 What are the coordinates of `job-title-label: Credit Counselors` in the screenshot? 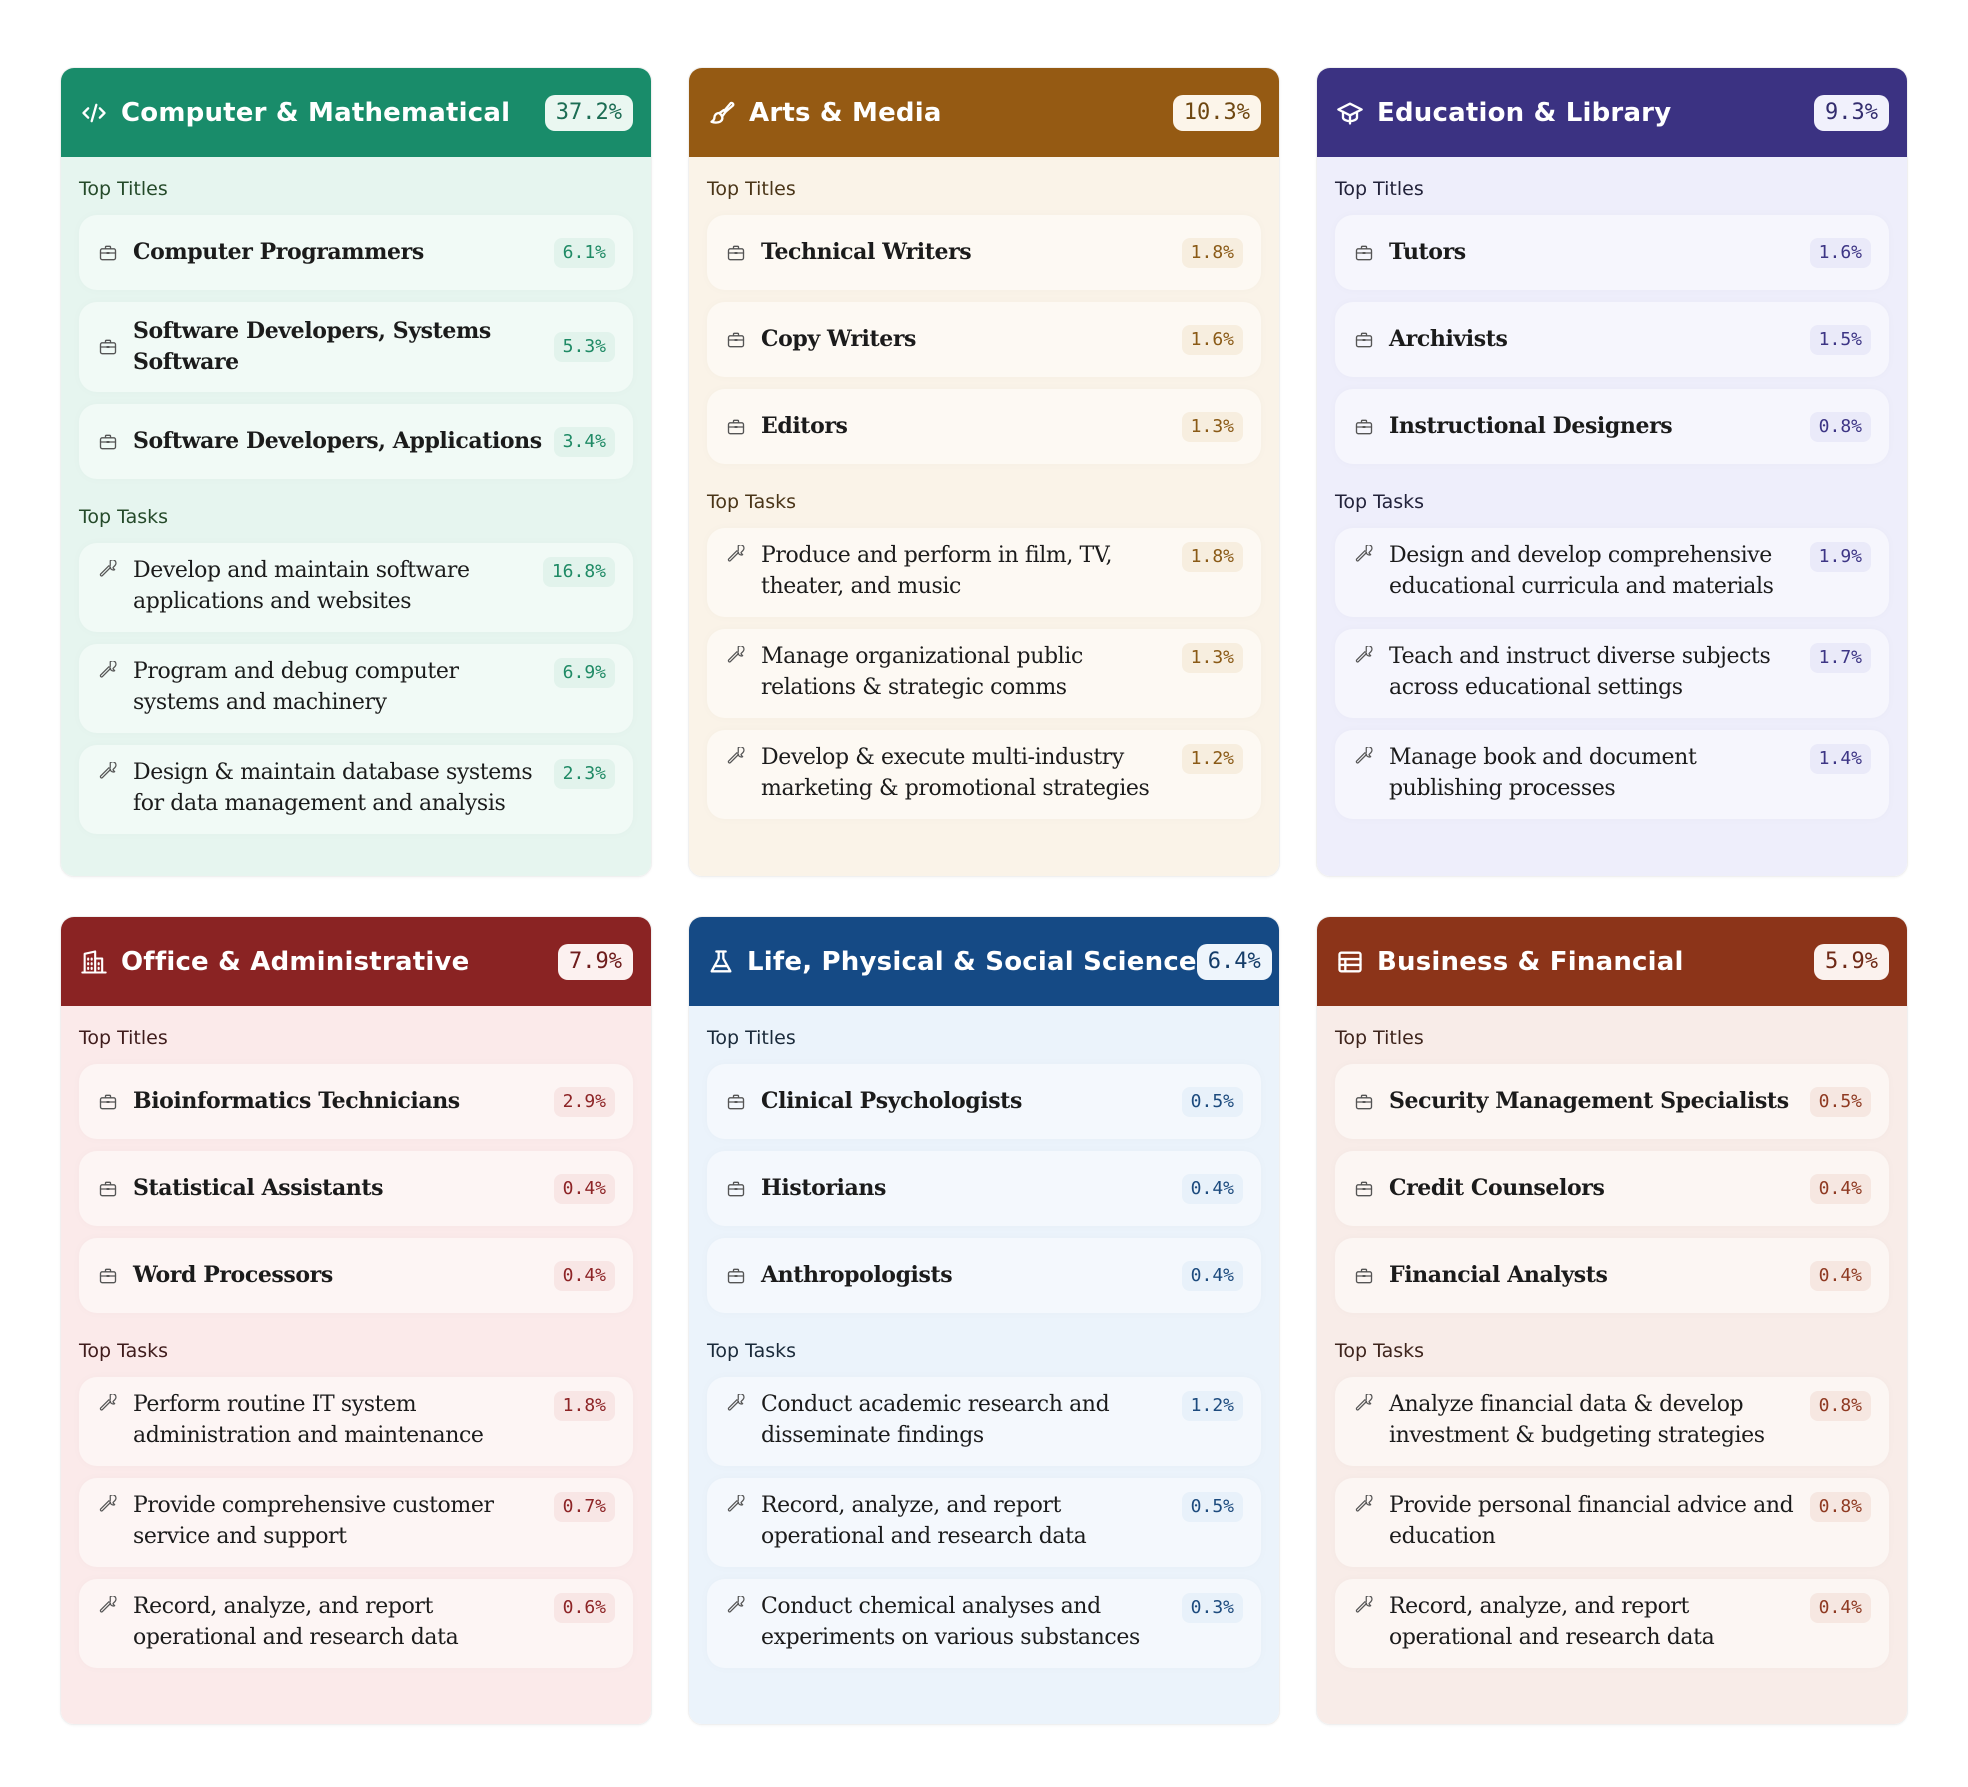 It's located at (1497, 1188).